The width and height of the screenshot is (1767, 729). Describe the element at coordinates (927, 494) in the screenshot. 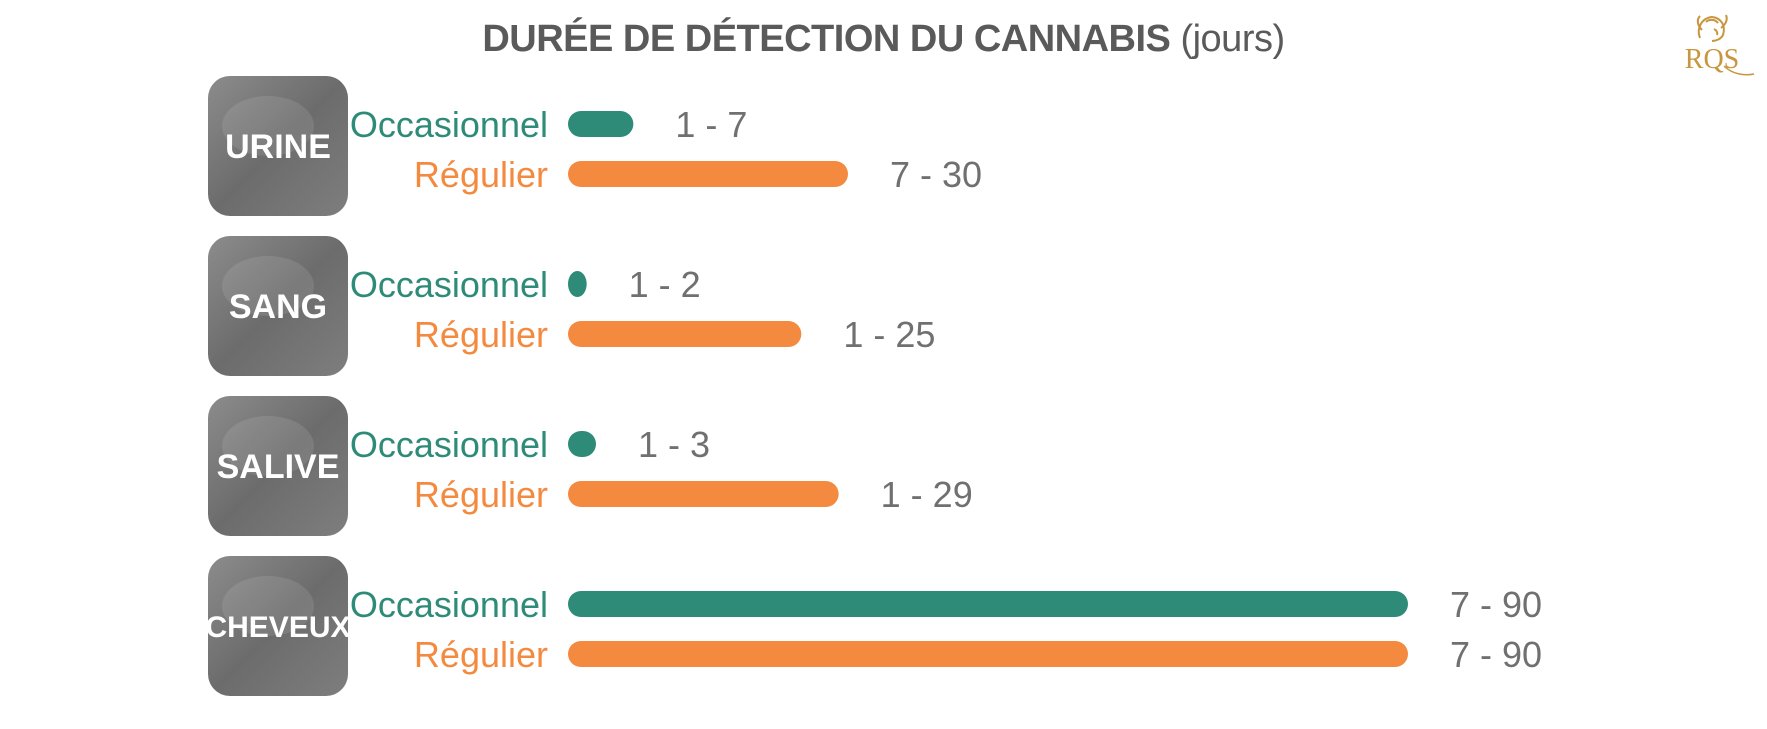

I see `value-label: 1 - 29` at that location.